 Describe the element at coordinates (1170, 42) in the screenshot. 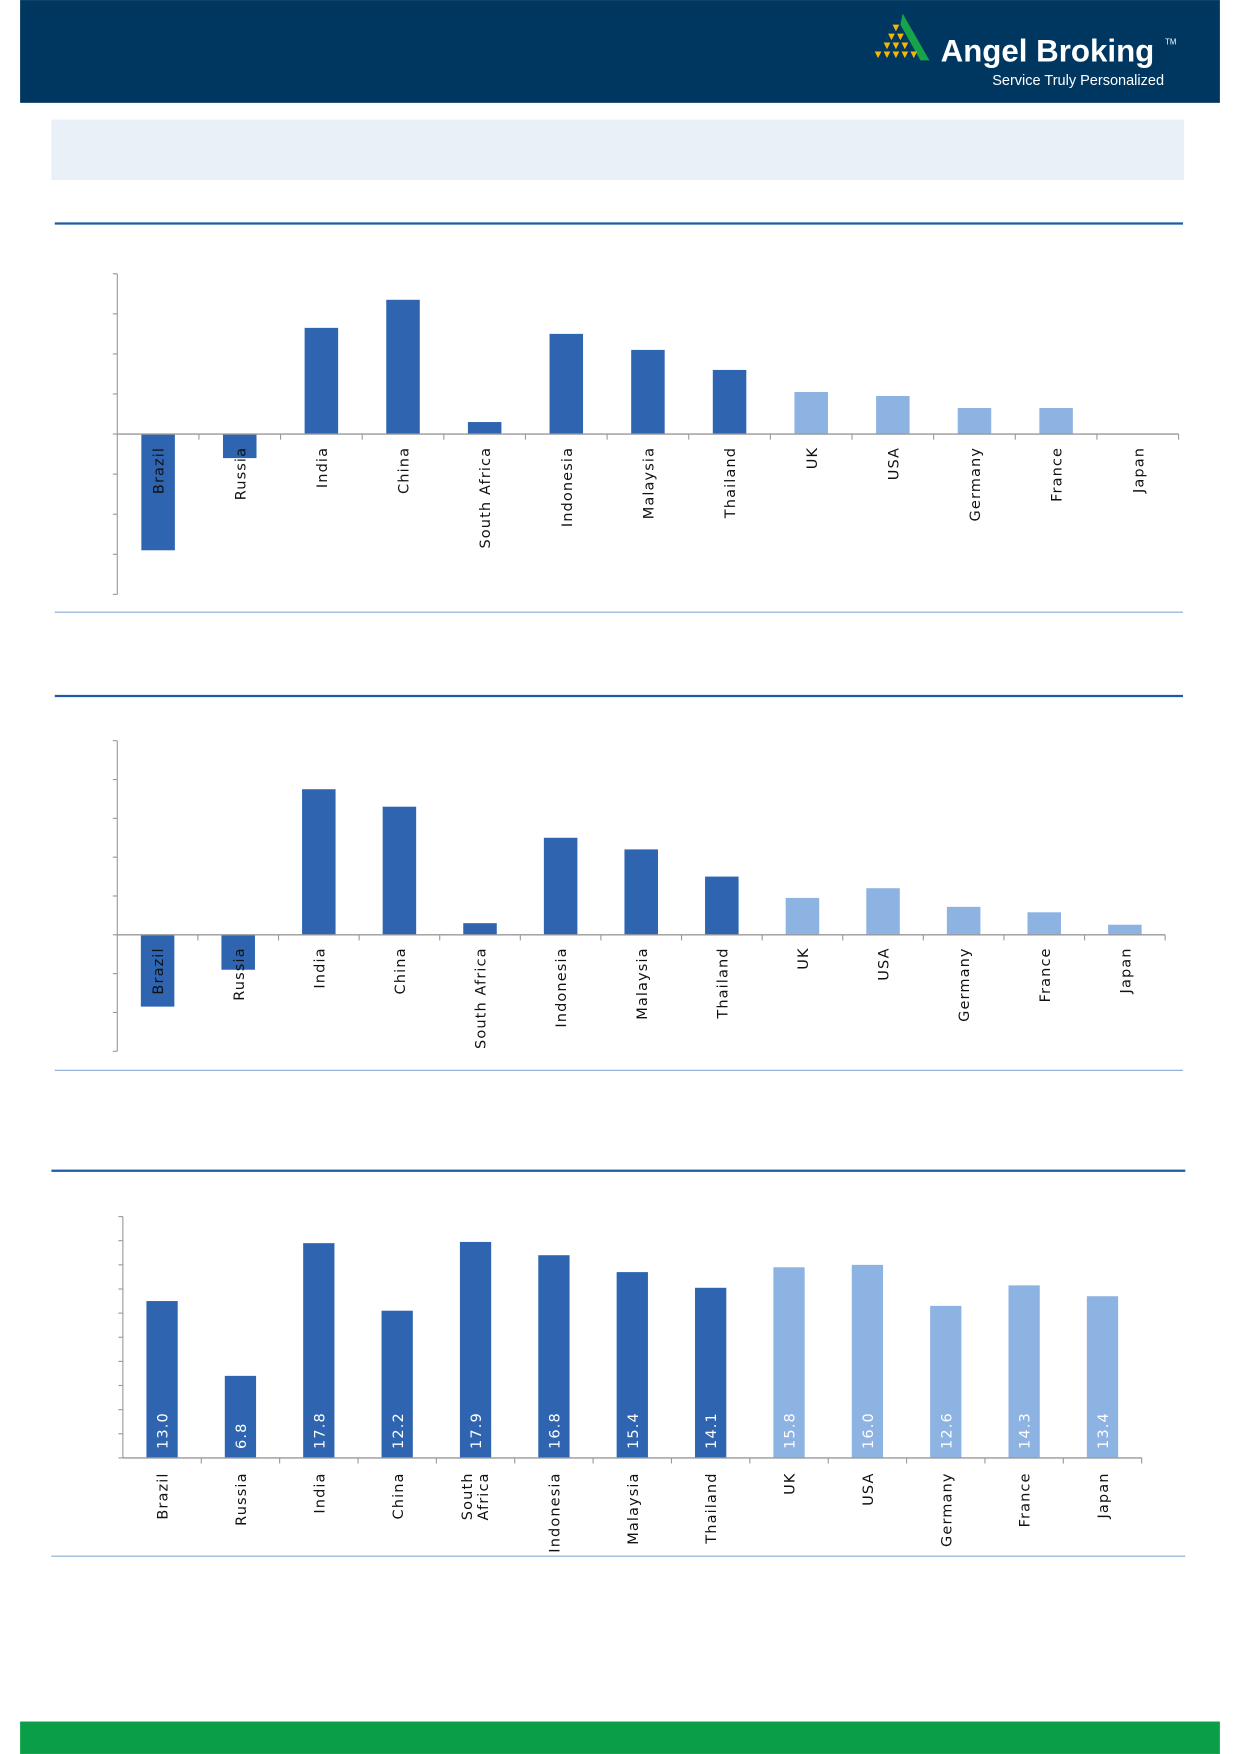

I see `brand-trademark: TM` at that location.